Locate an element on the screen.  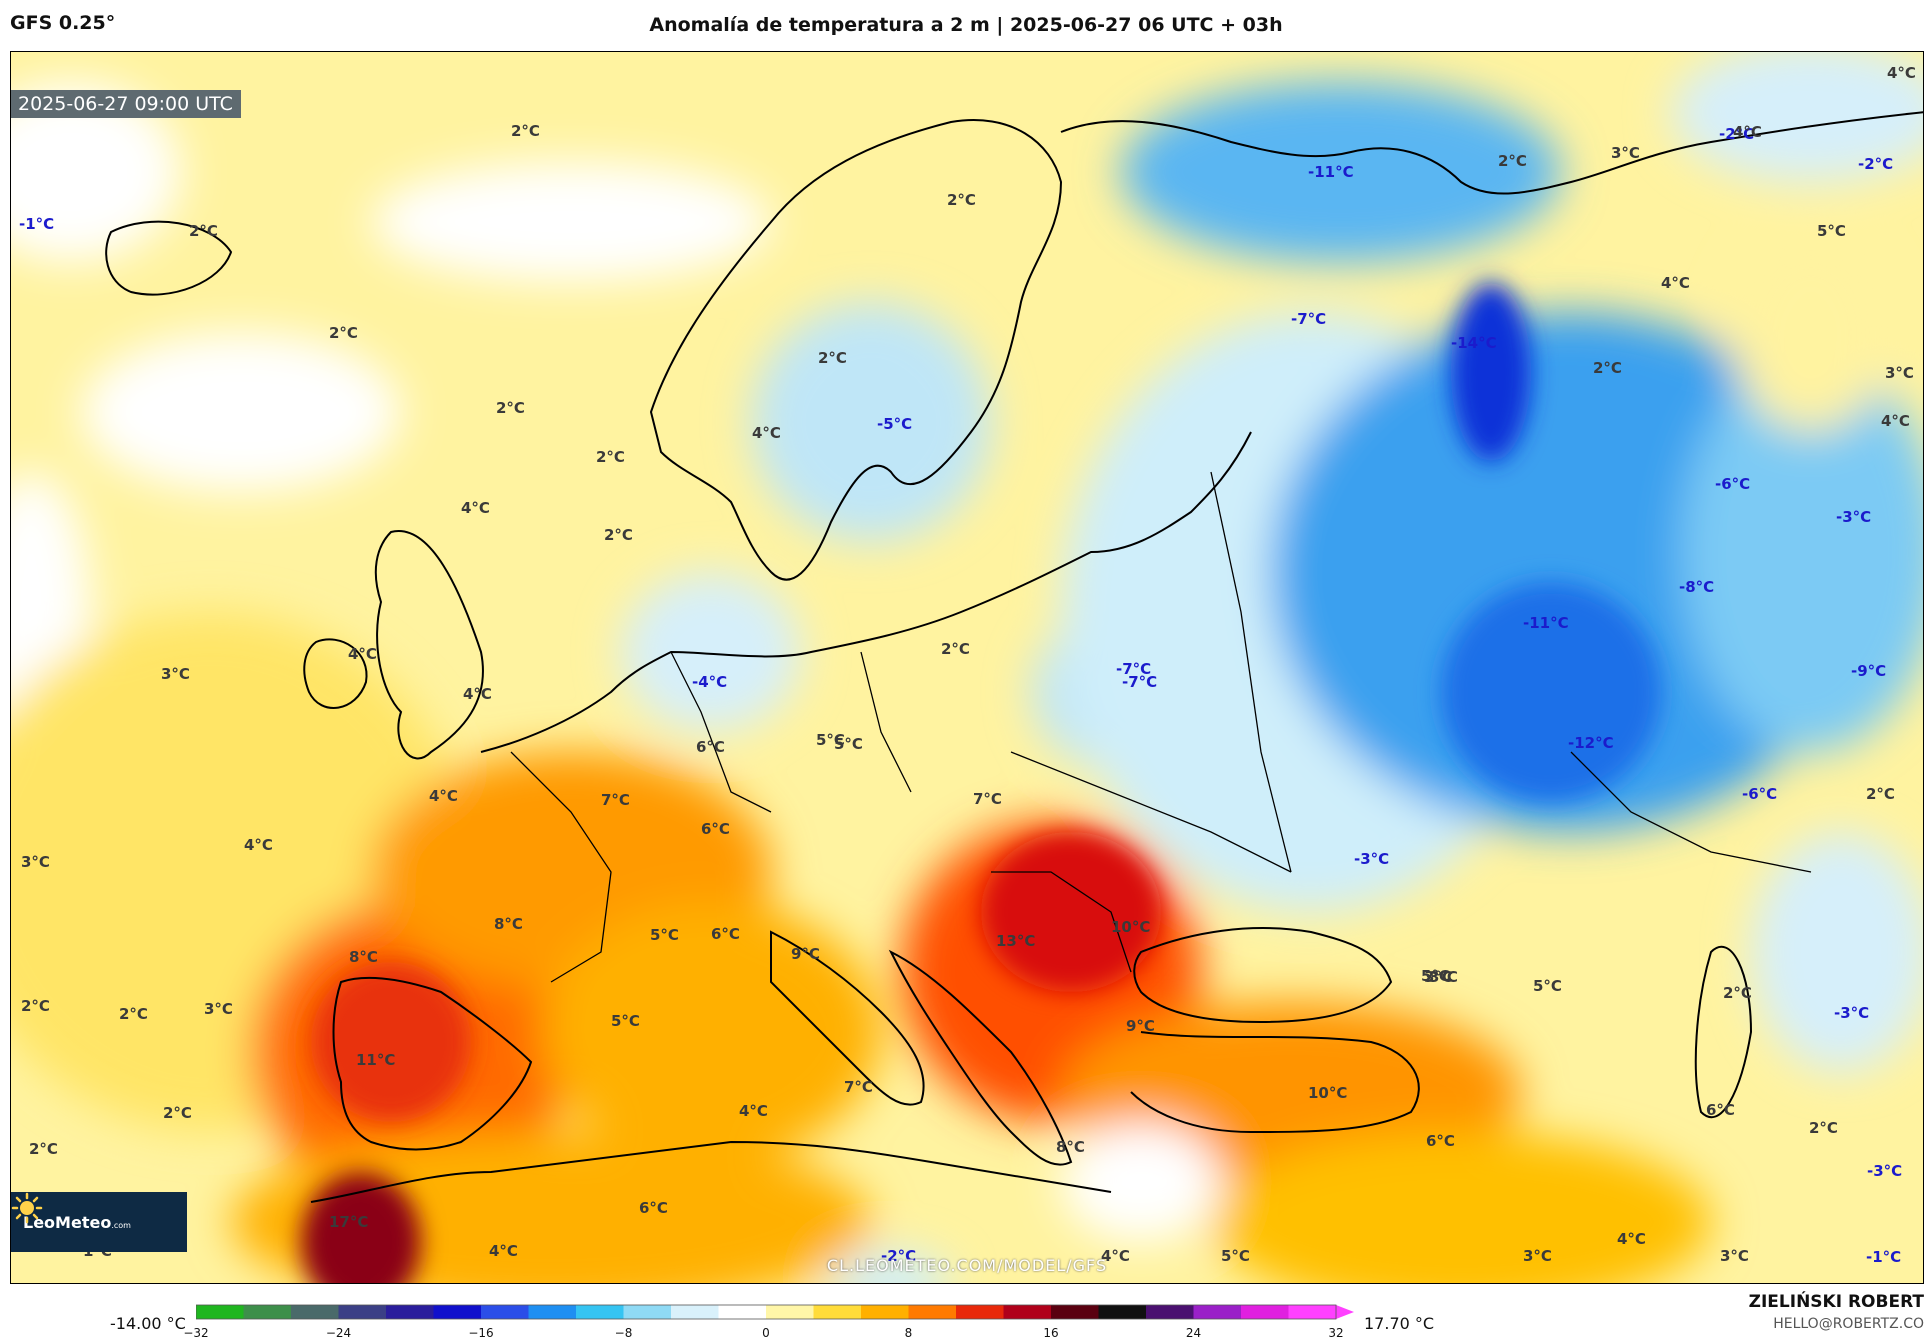
anomaly-label: -4°C is located at coordinates (710, 682).